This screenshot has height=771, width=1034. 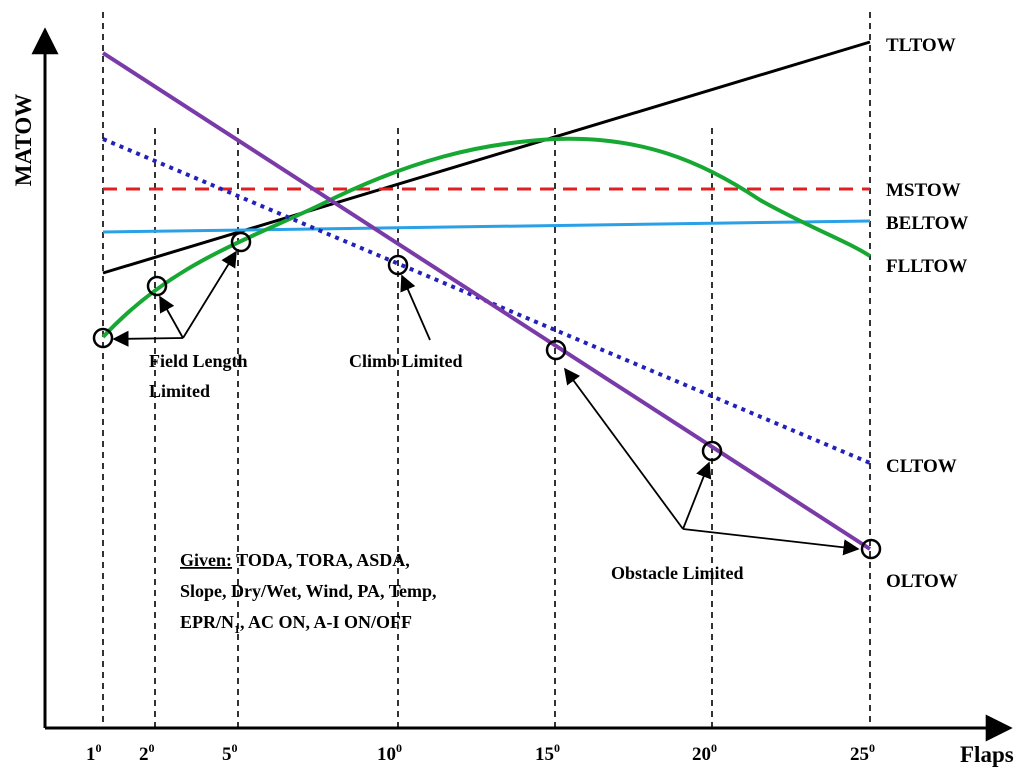 What do you see at coordinates (922, 581) in the screenshot?
I see `oltow-label: OLTOW` at bounding box center [922, 581].